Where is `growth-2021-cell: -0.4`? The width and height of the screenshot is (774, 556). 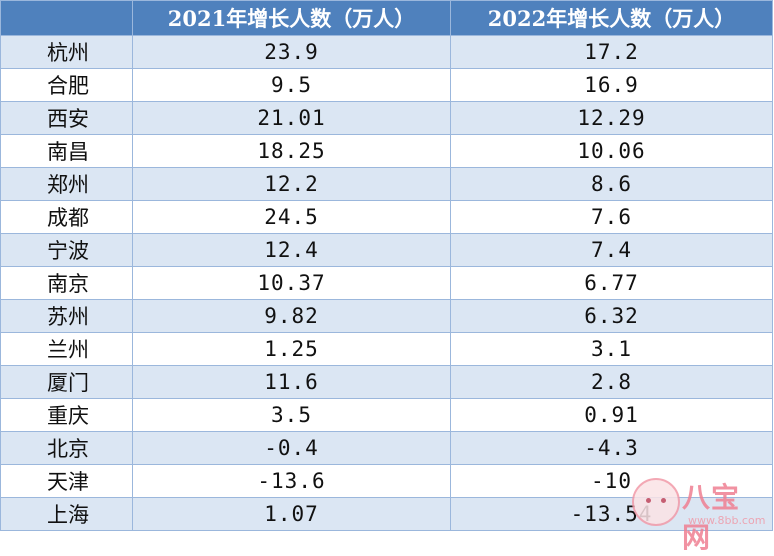
growth-2021-cell: -0.4 is located at coordinates (291, 448).